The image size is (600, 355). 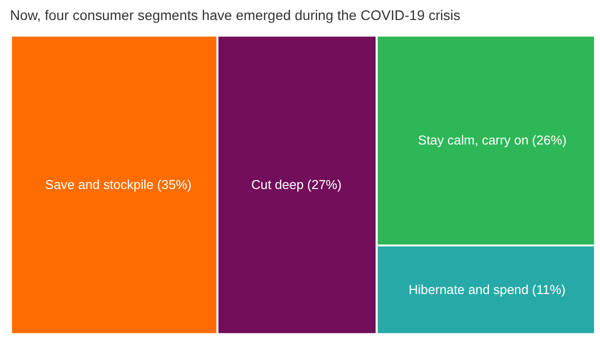 I want to click on category-label: Stay calm, carry on, so click(x=473, y=140).